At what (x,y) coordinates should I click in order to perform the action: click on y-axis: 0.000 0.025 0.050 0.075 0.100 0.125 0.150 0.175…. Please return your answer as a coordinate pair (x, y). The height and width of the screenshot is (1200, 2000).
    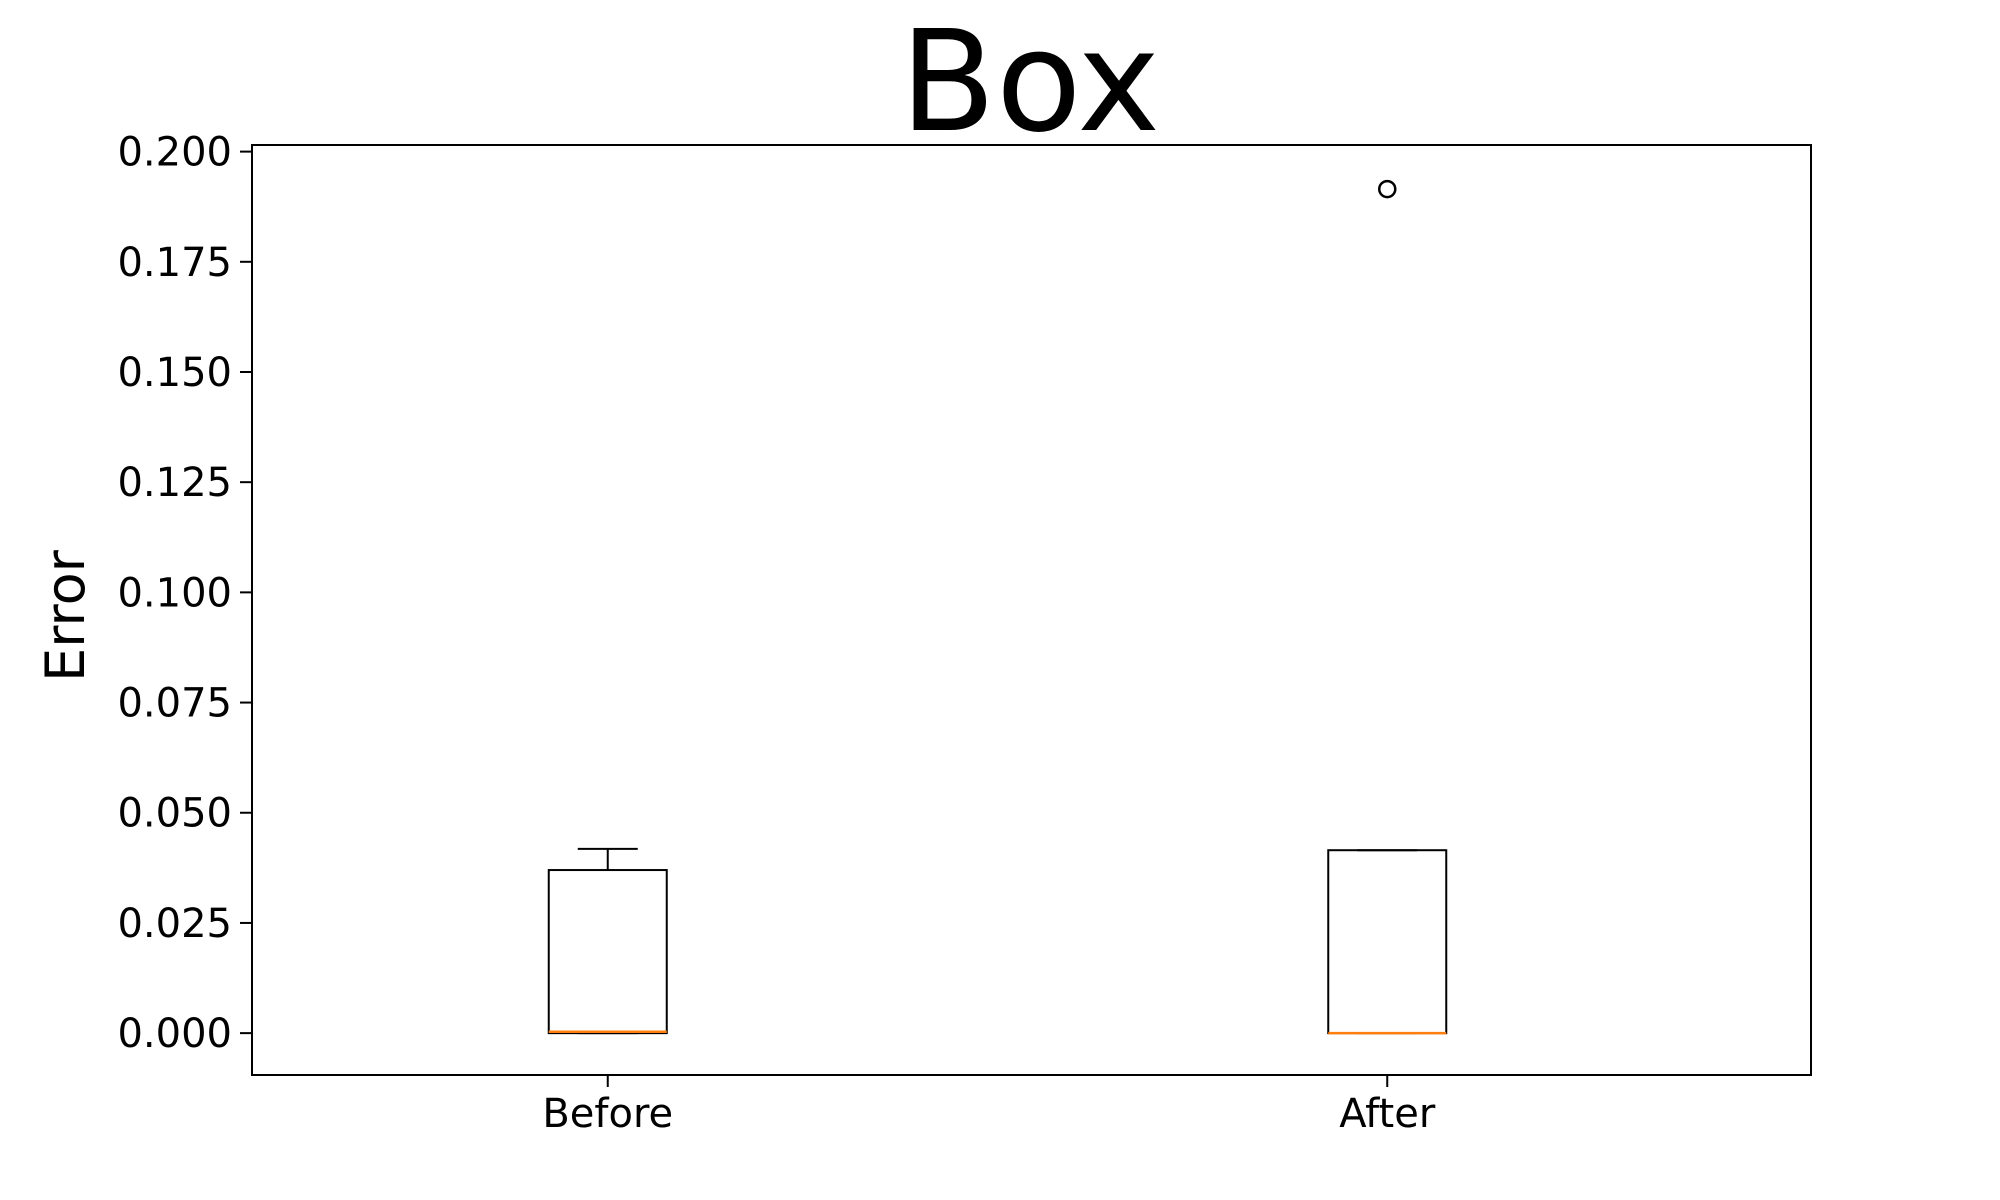
    Looking at the image, I should click on (184, 593).